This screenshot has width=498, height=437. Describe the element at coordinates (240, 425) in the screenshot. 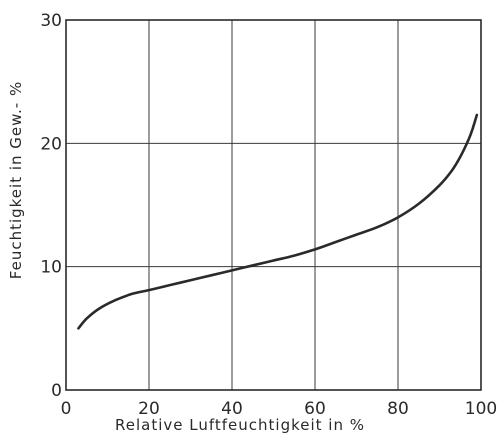

I see `x-axis-title: Relative Luftfeuchtigkeit in %` at that location.